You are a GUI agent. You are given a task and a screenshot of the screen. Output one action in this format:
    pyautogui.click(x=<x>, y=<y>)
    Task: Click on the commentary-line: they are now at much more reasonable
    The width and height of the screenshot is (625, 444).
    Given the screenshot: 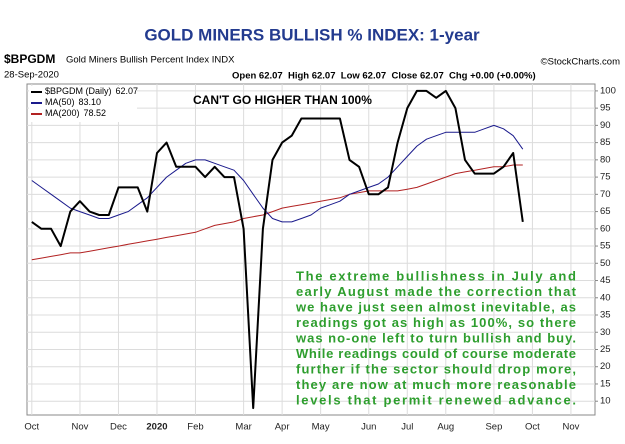 What is the action you would take?
    pyautogui.click(x=436, y=384)
    